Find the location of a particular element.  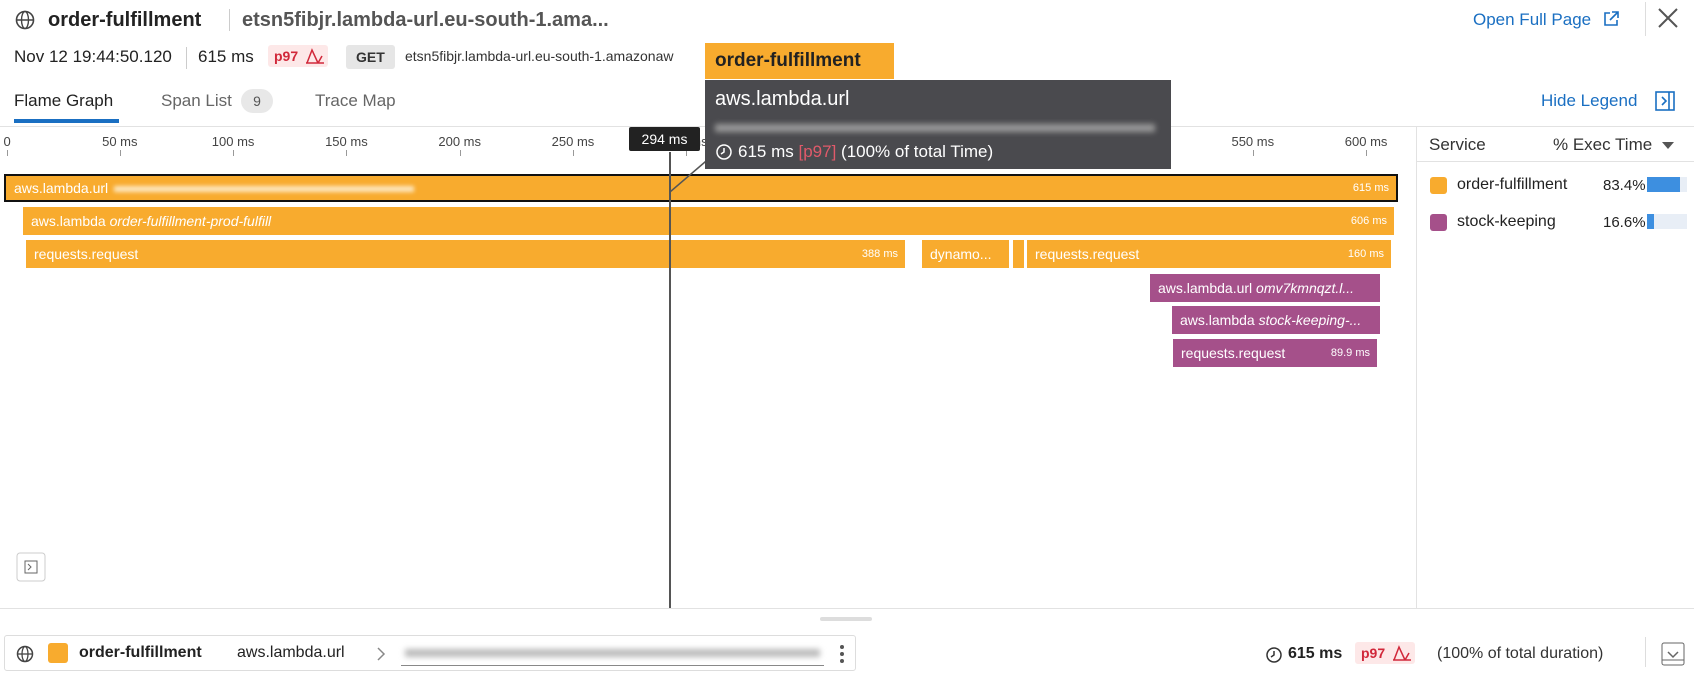

legend-service: stock-keeping is located at coordinates (1506, 221).